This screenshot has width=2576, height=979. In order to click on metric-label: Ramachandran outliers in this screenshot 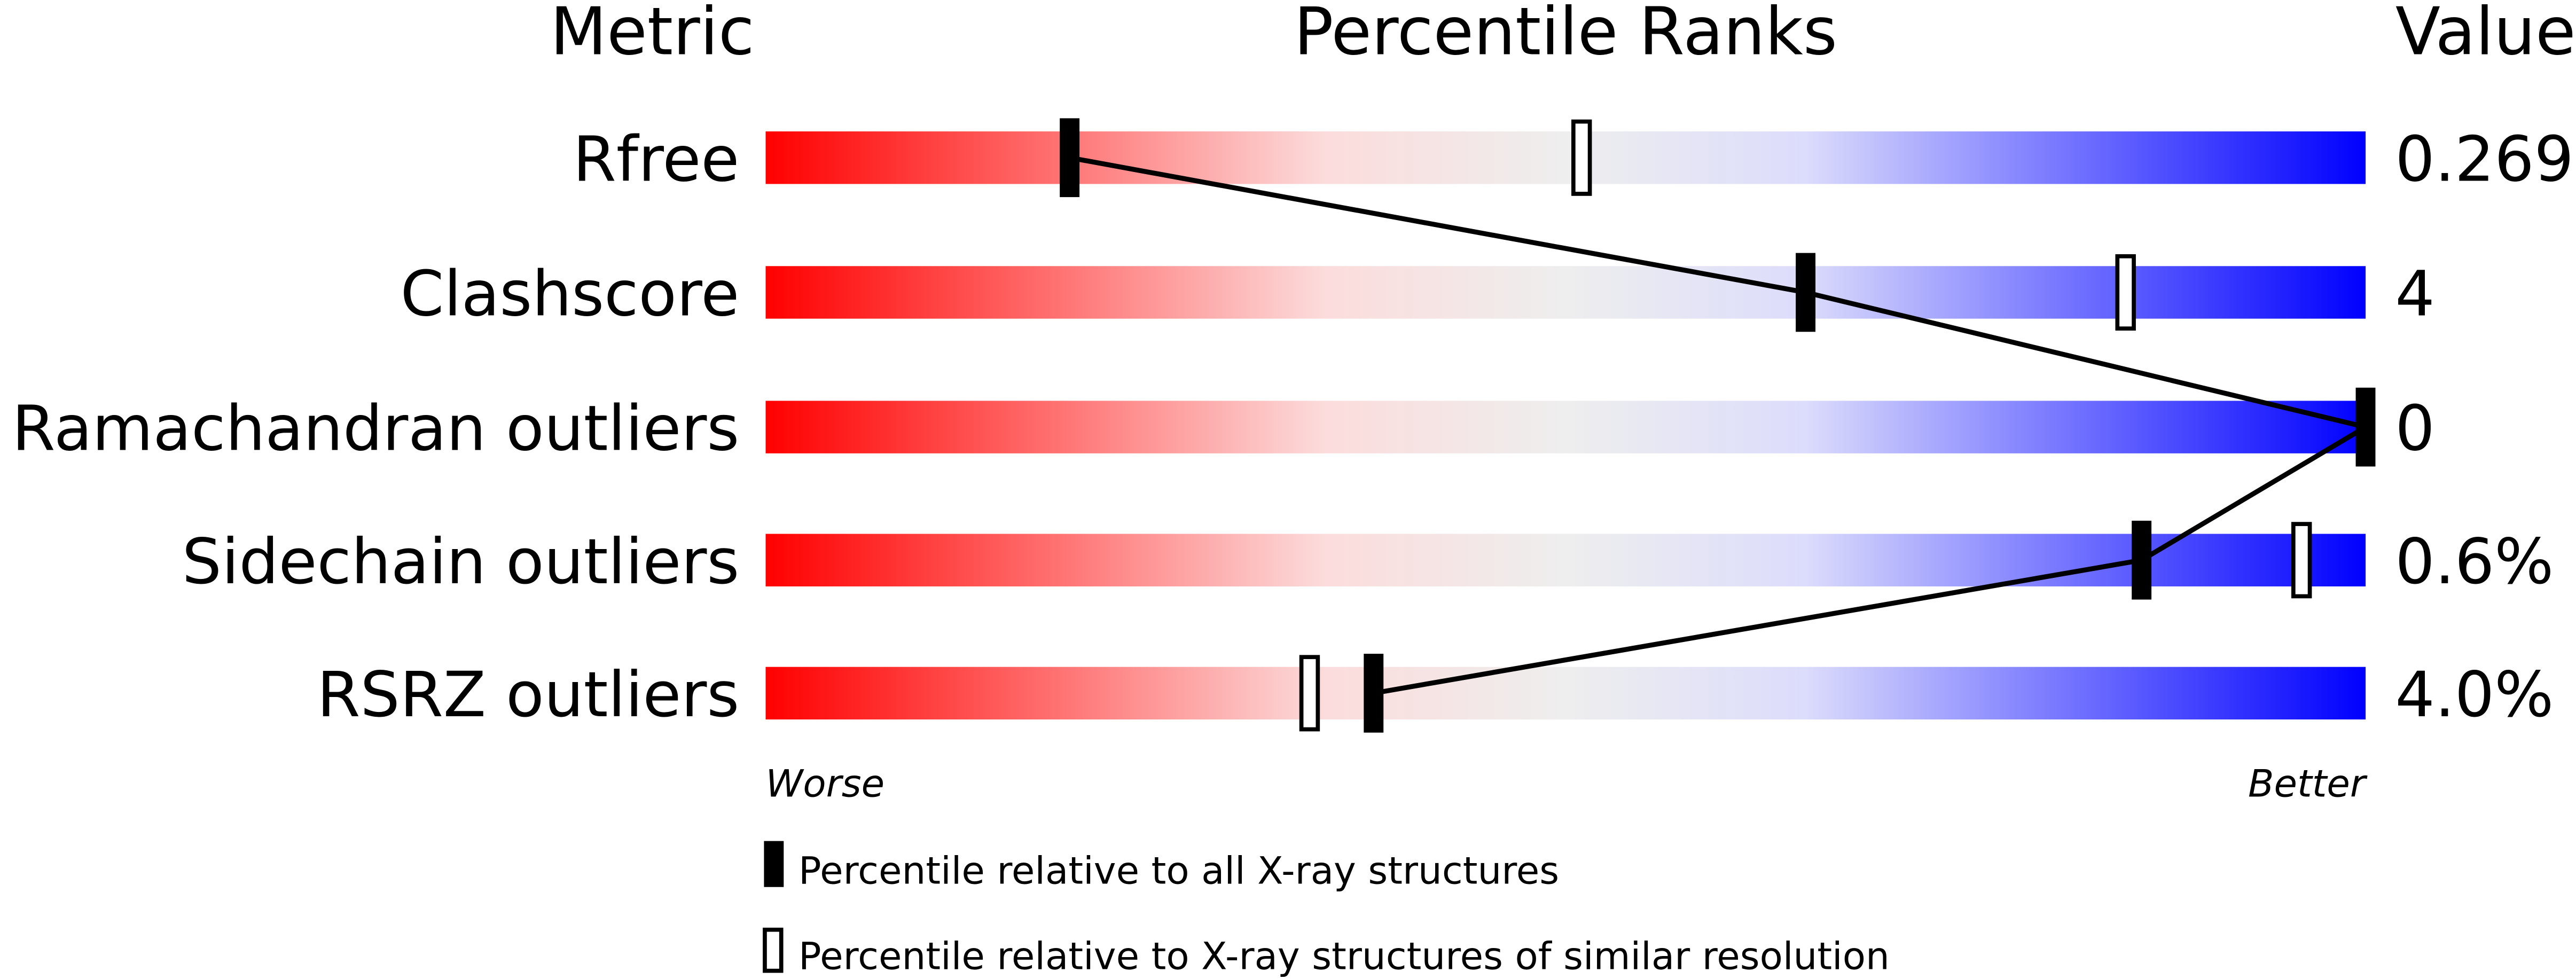, I will do `click(375, 429)`.